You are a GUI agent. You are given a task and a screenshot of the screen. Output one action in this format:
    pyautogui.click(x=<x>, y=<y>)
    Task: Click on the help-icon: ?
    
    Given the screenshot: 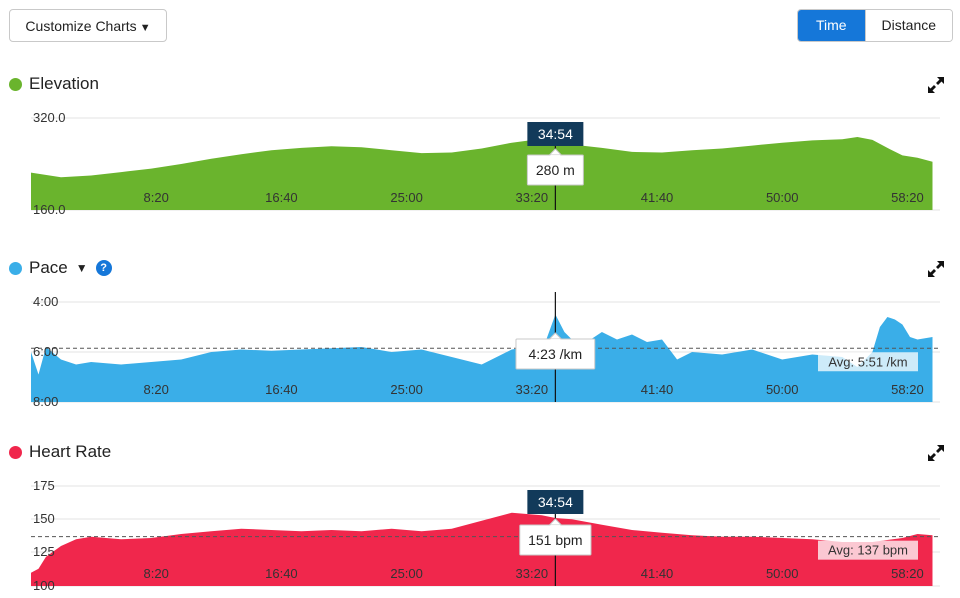 What is the action you would take?
    pyautogui.click(x=103, y=268)
    